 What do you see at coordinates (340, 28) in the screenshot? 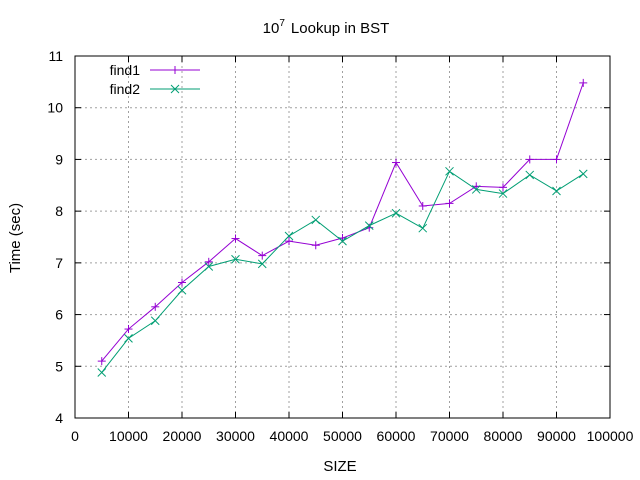
I see `chart-title-suffix: Lookup in BST` at bounding box center [340, 28].